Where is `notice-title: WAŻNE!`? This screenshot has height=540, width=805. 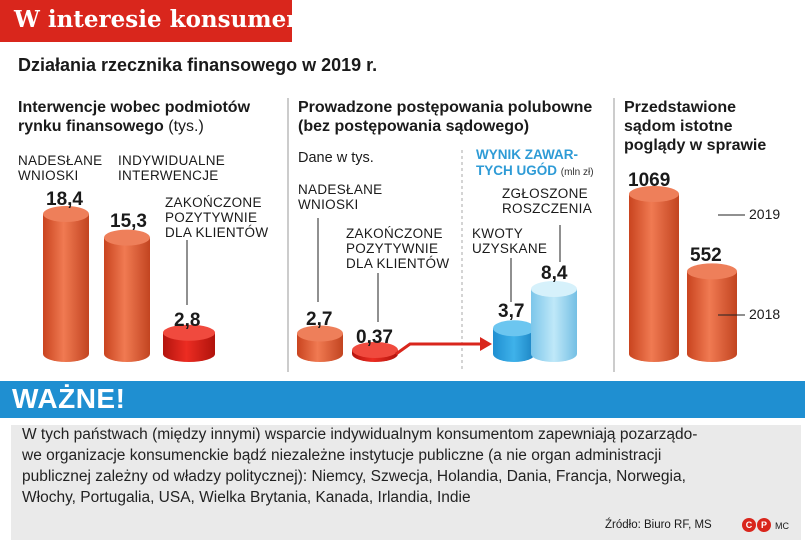 notice-title: WAŻNE! is located at coordinates (69, 398).